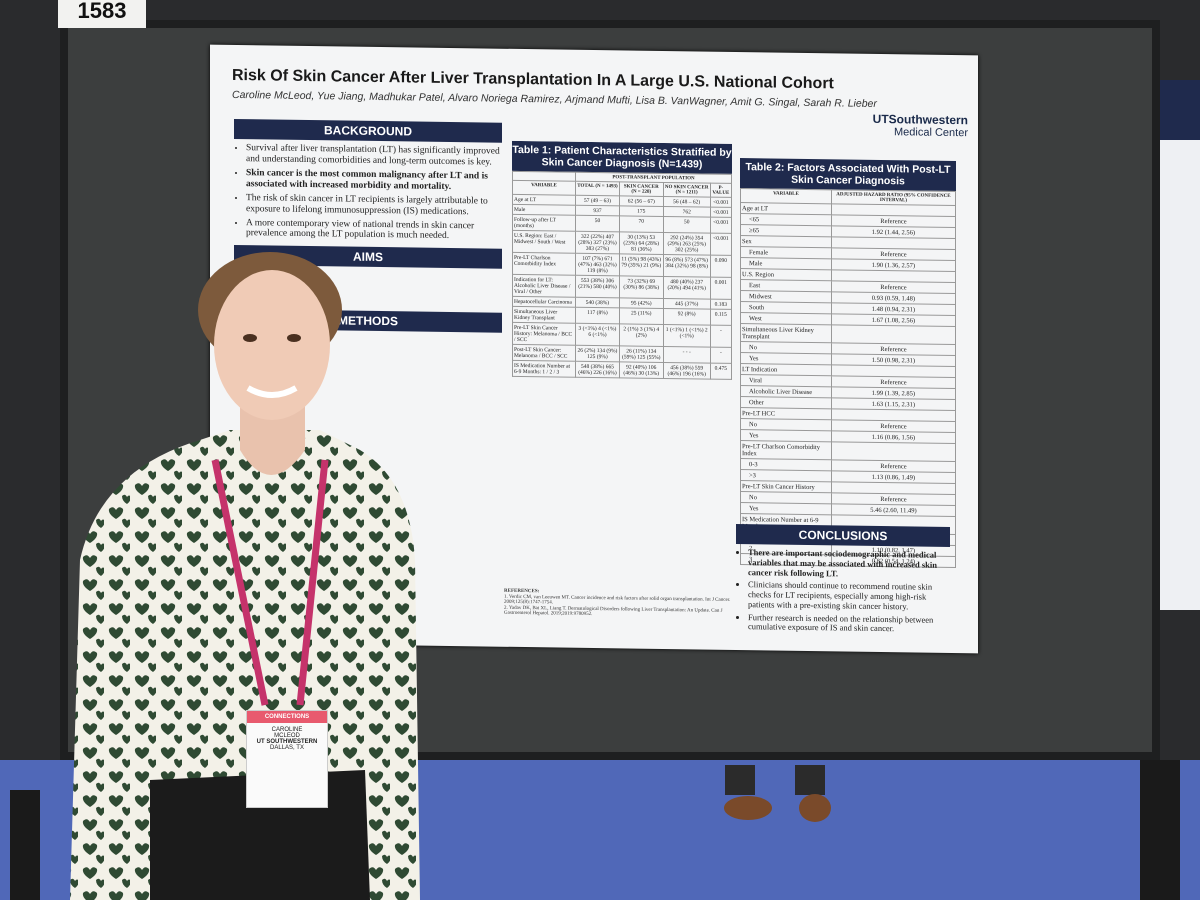 The image size is (1200, 900). I want to click on badge-event: CONNECTIONS, so click(287, 717).